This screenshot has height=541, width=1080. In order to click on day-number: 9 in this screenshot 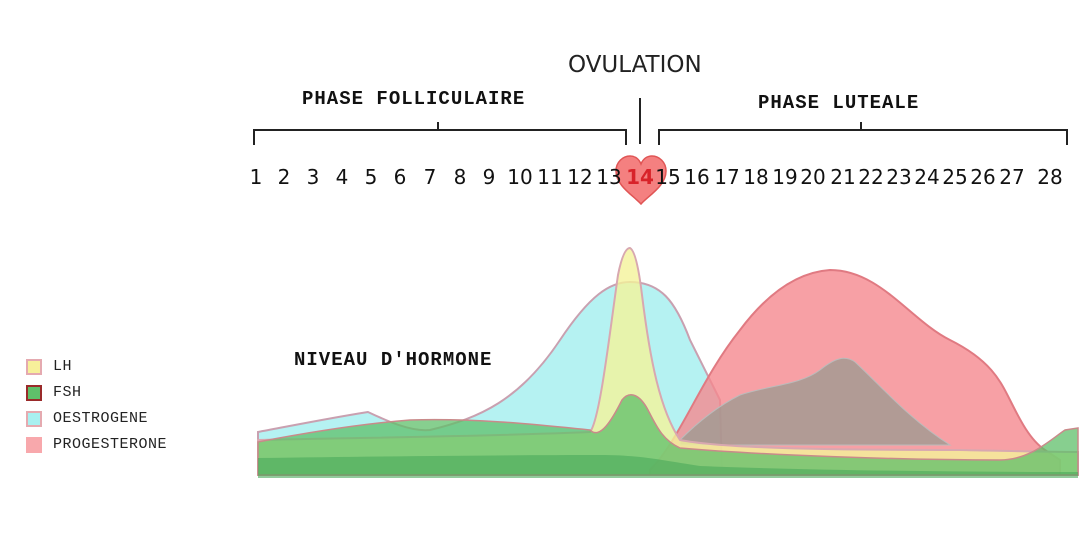, I will do `click(489, 177)`.